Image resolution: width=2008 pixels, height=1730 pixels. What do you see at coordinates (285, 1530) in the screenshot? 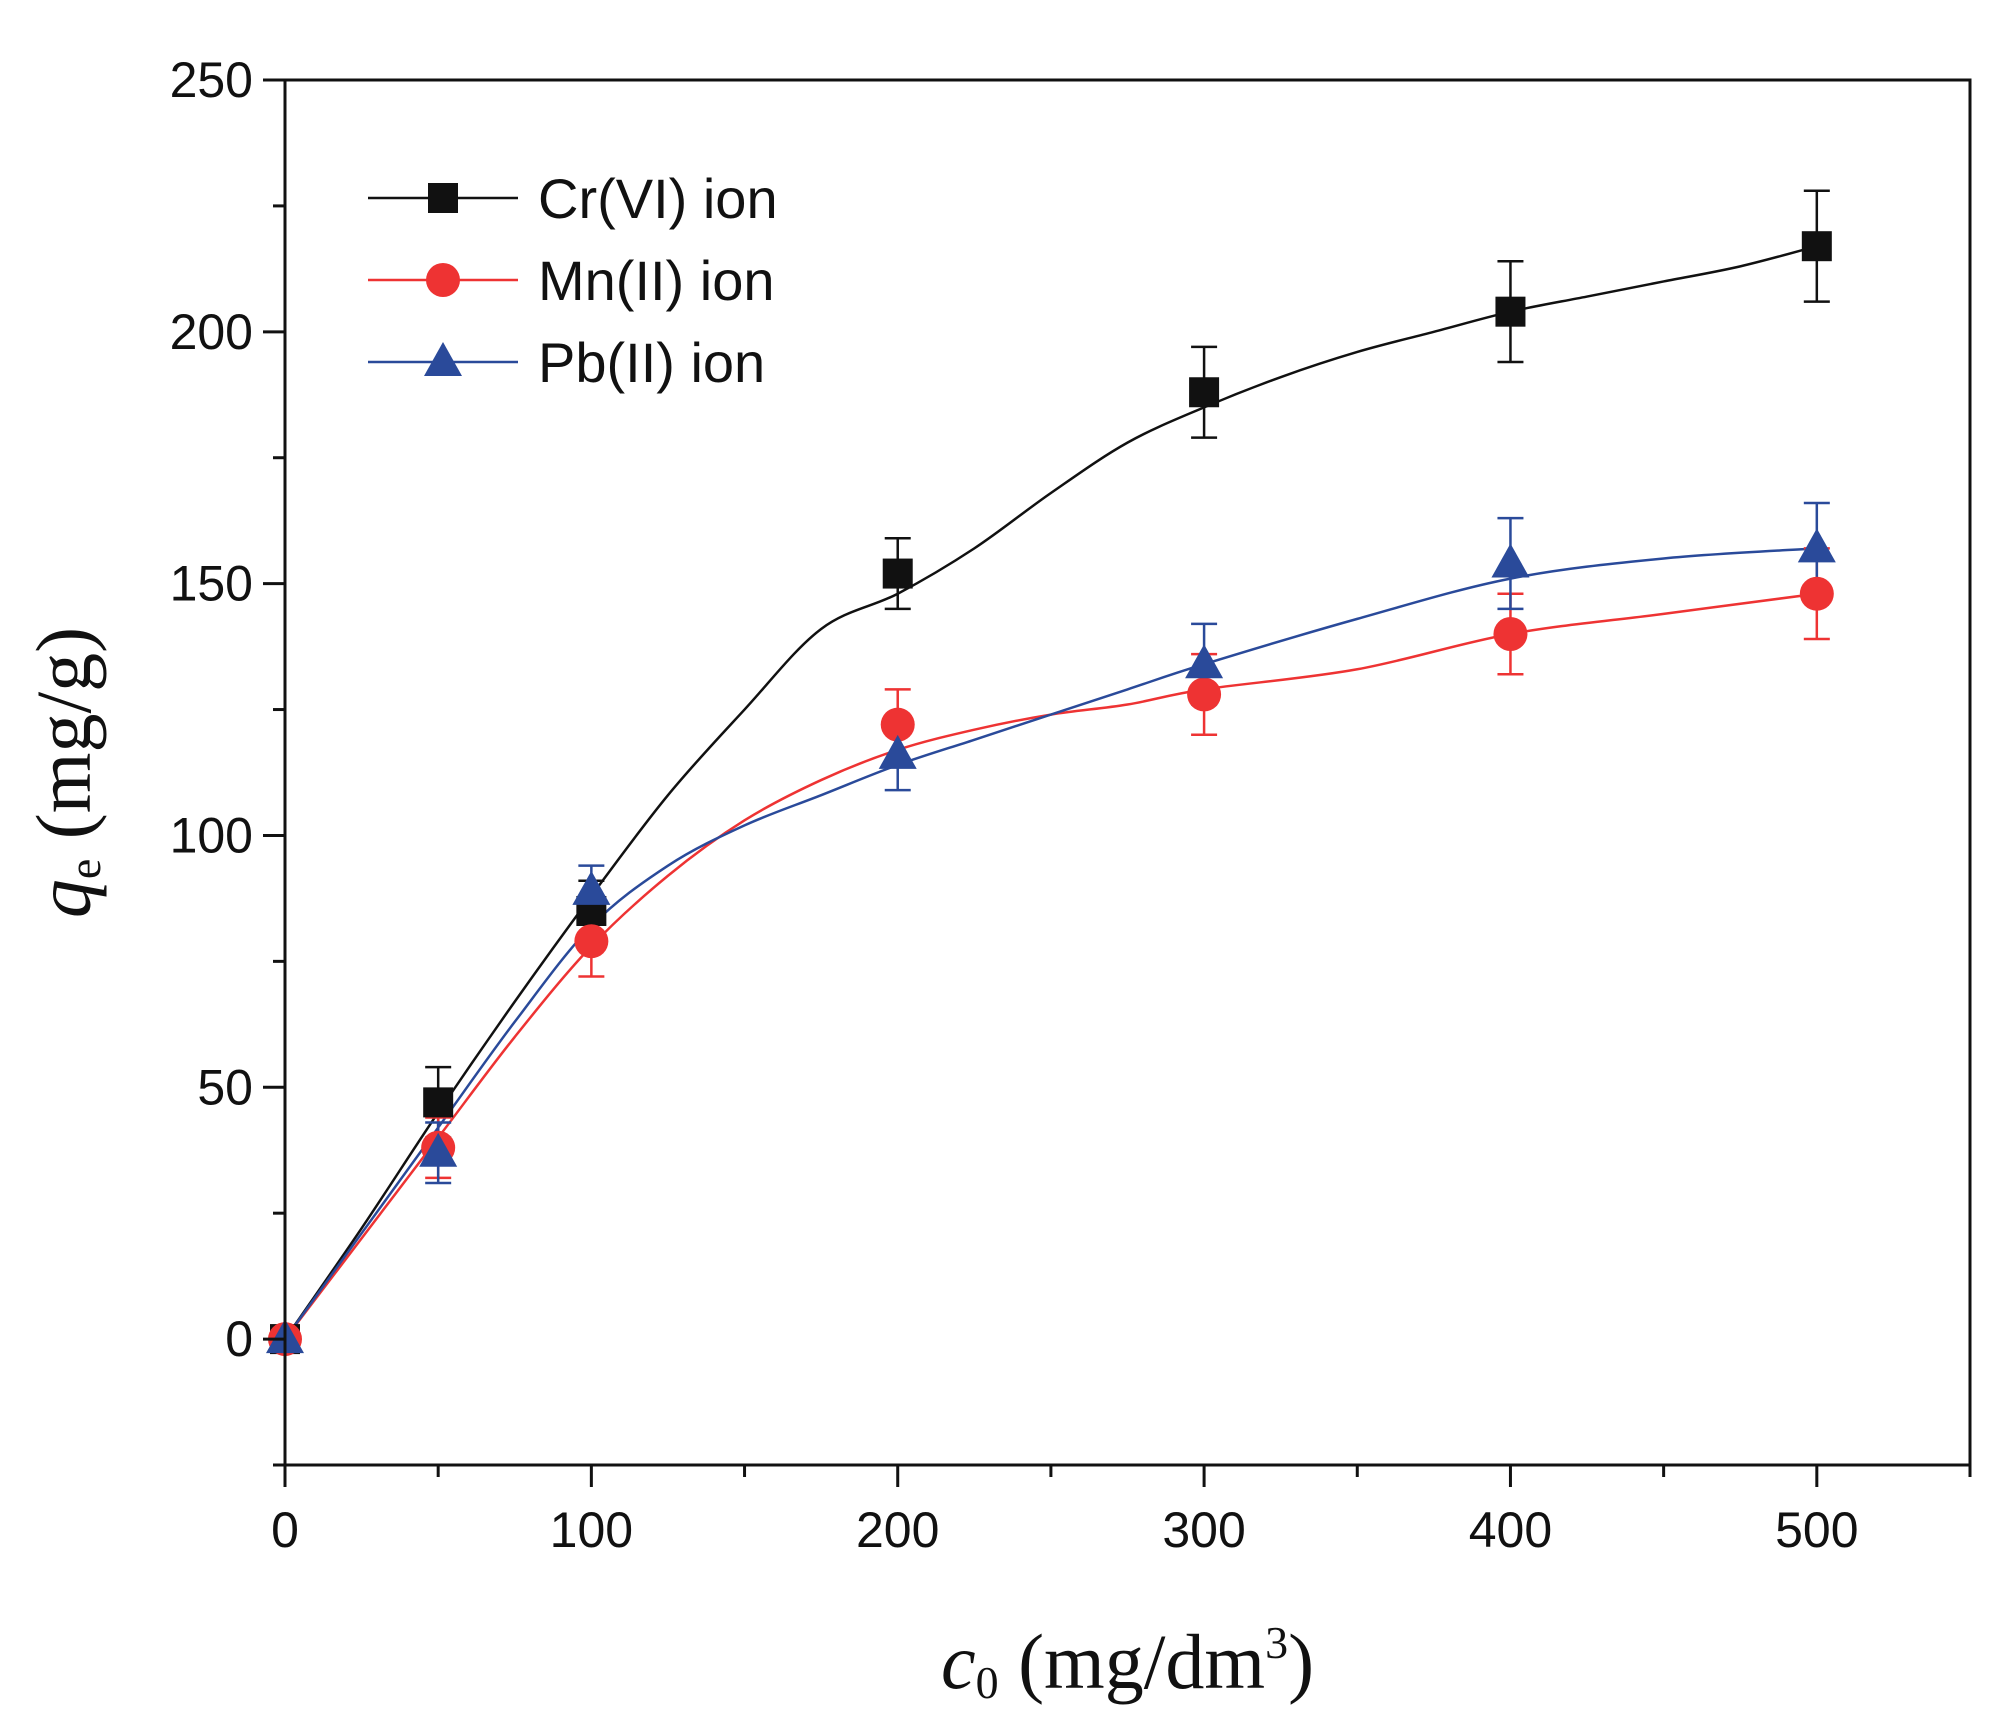
I see `x-tick-label: 0` at bounding box center [285, 1530].